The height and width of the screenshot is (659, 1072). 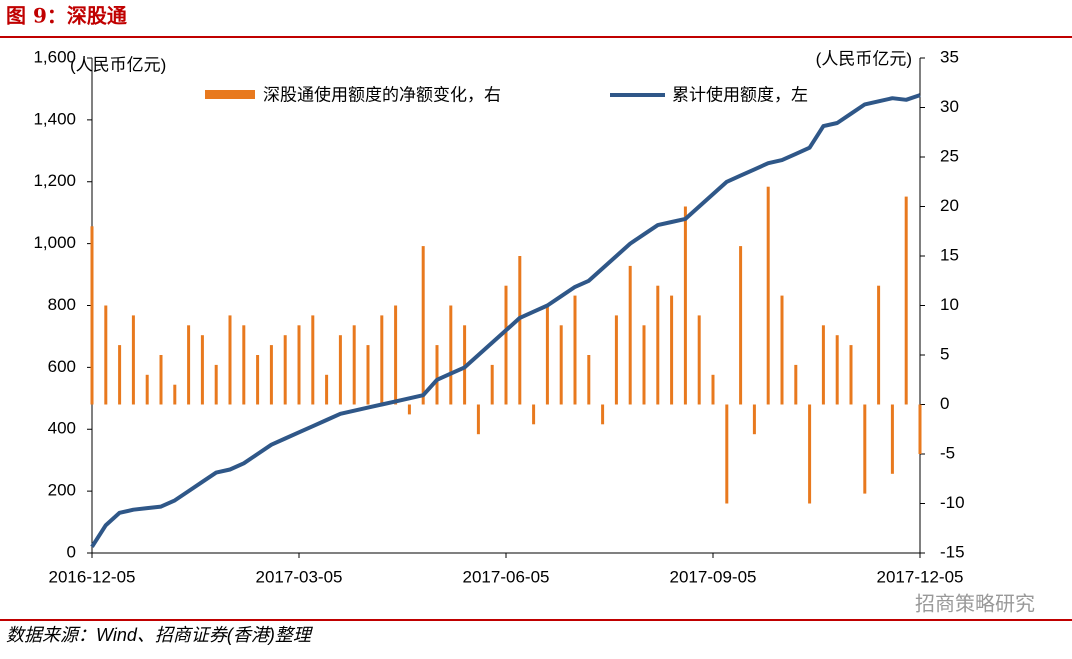 What do you see at coordinates (66, 16) in the screenshot?
I see `chart-title: 图 9：深股通` at bounding box center [66, 16].